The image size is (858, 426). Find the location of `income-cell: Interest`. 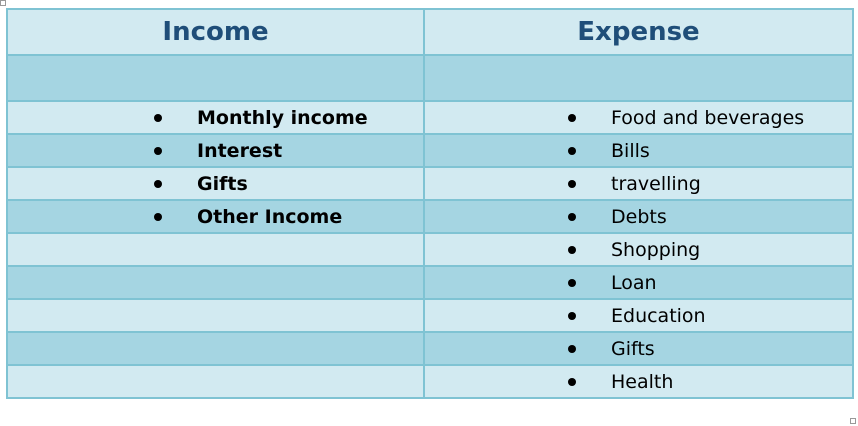

income-cell: Interest is located at coordinates (215, 150).